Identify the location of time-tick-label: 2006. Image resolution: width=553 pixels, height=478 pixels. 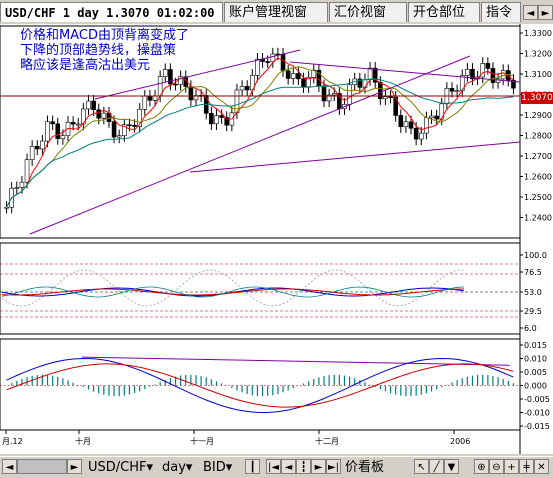
(460, 441).